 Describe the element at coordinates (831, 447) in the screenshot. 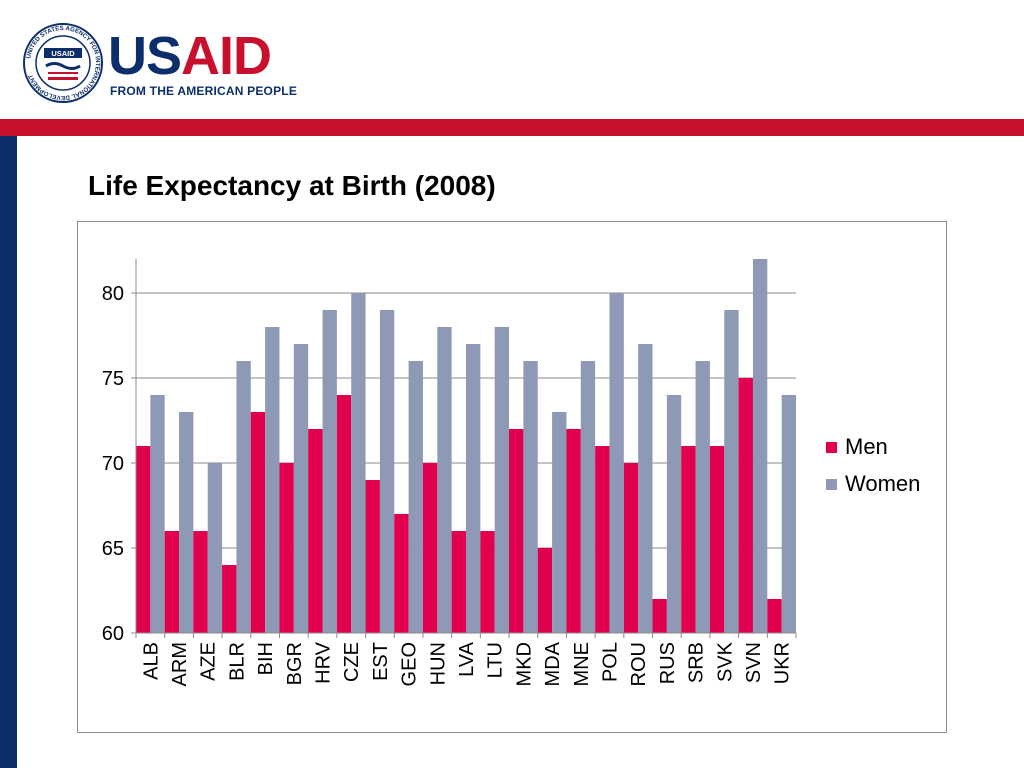

I see `legend-swatch-men` at that location.